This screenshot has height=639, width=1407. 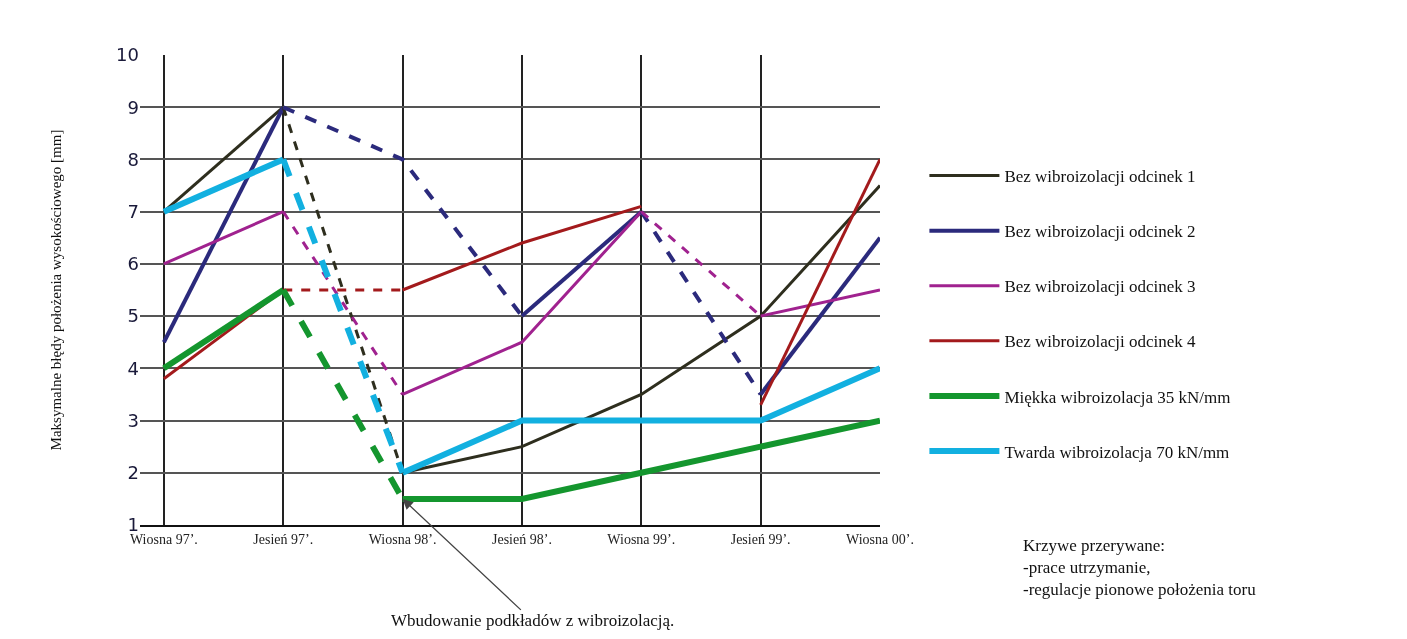 I want to click on y-tick-label: 5, so click(x=133, y=316).